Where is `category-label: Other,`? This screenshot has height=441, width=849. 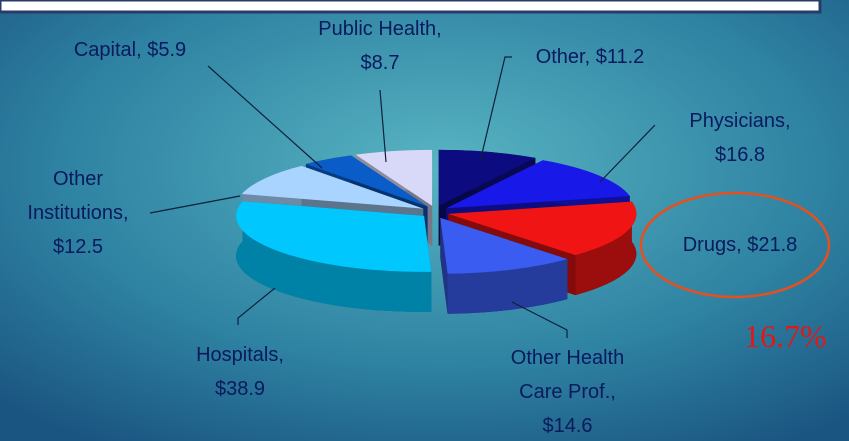 category-label: Other, is located at coordinates (563, 57).